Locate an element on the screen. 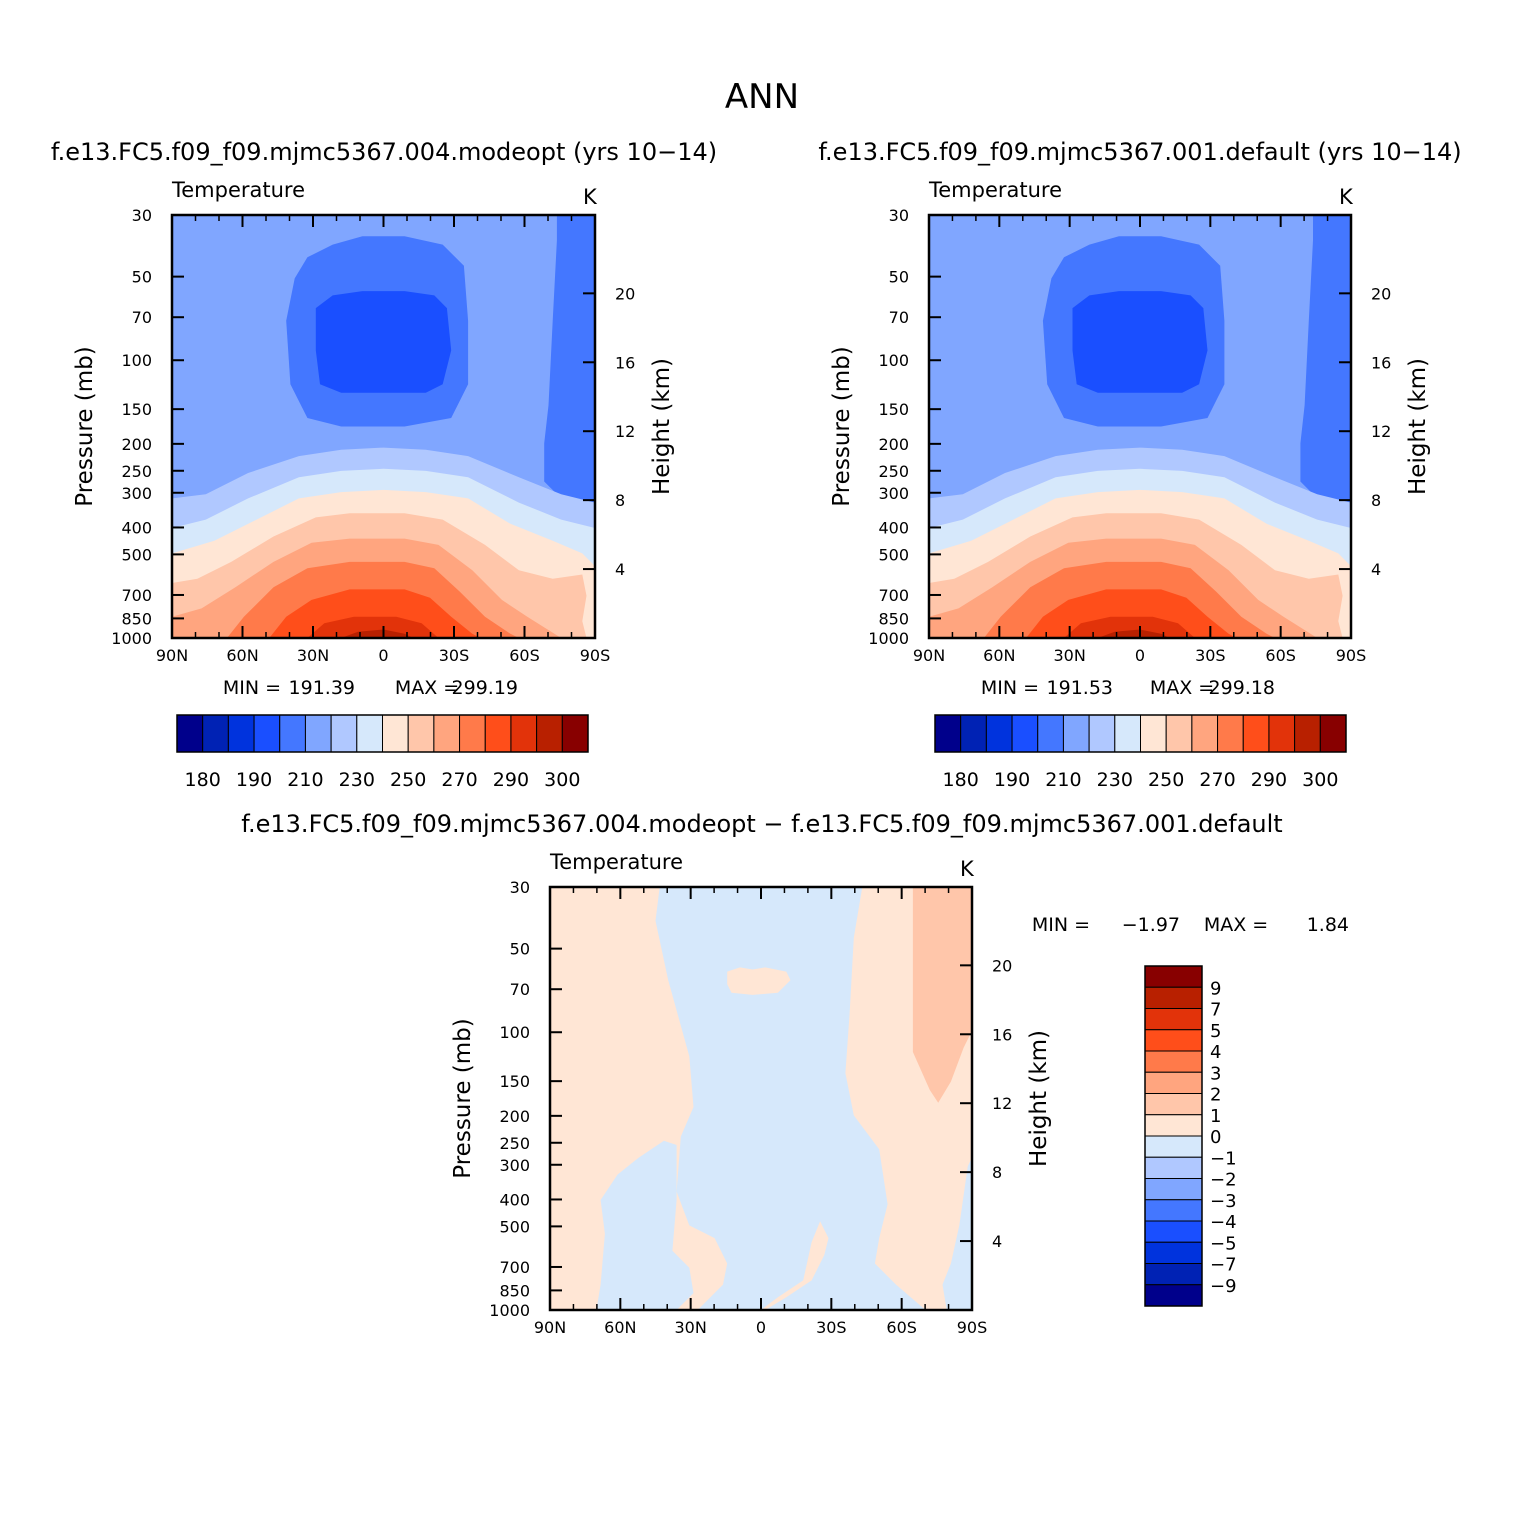  y-tick-label: 1000 is located at coordinates (888, 638).